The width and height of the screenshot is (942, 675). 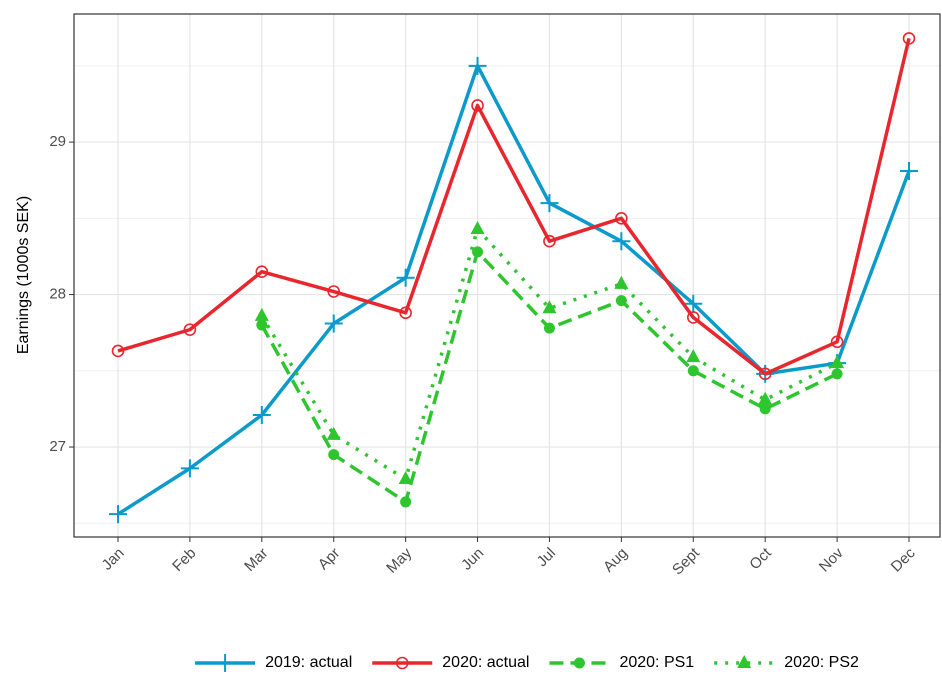 What do you see at coordinates (760, 558) in the screenshot?
I see `x-tick-label: Oct` at bounding box center [760, 558].